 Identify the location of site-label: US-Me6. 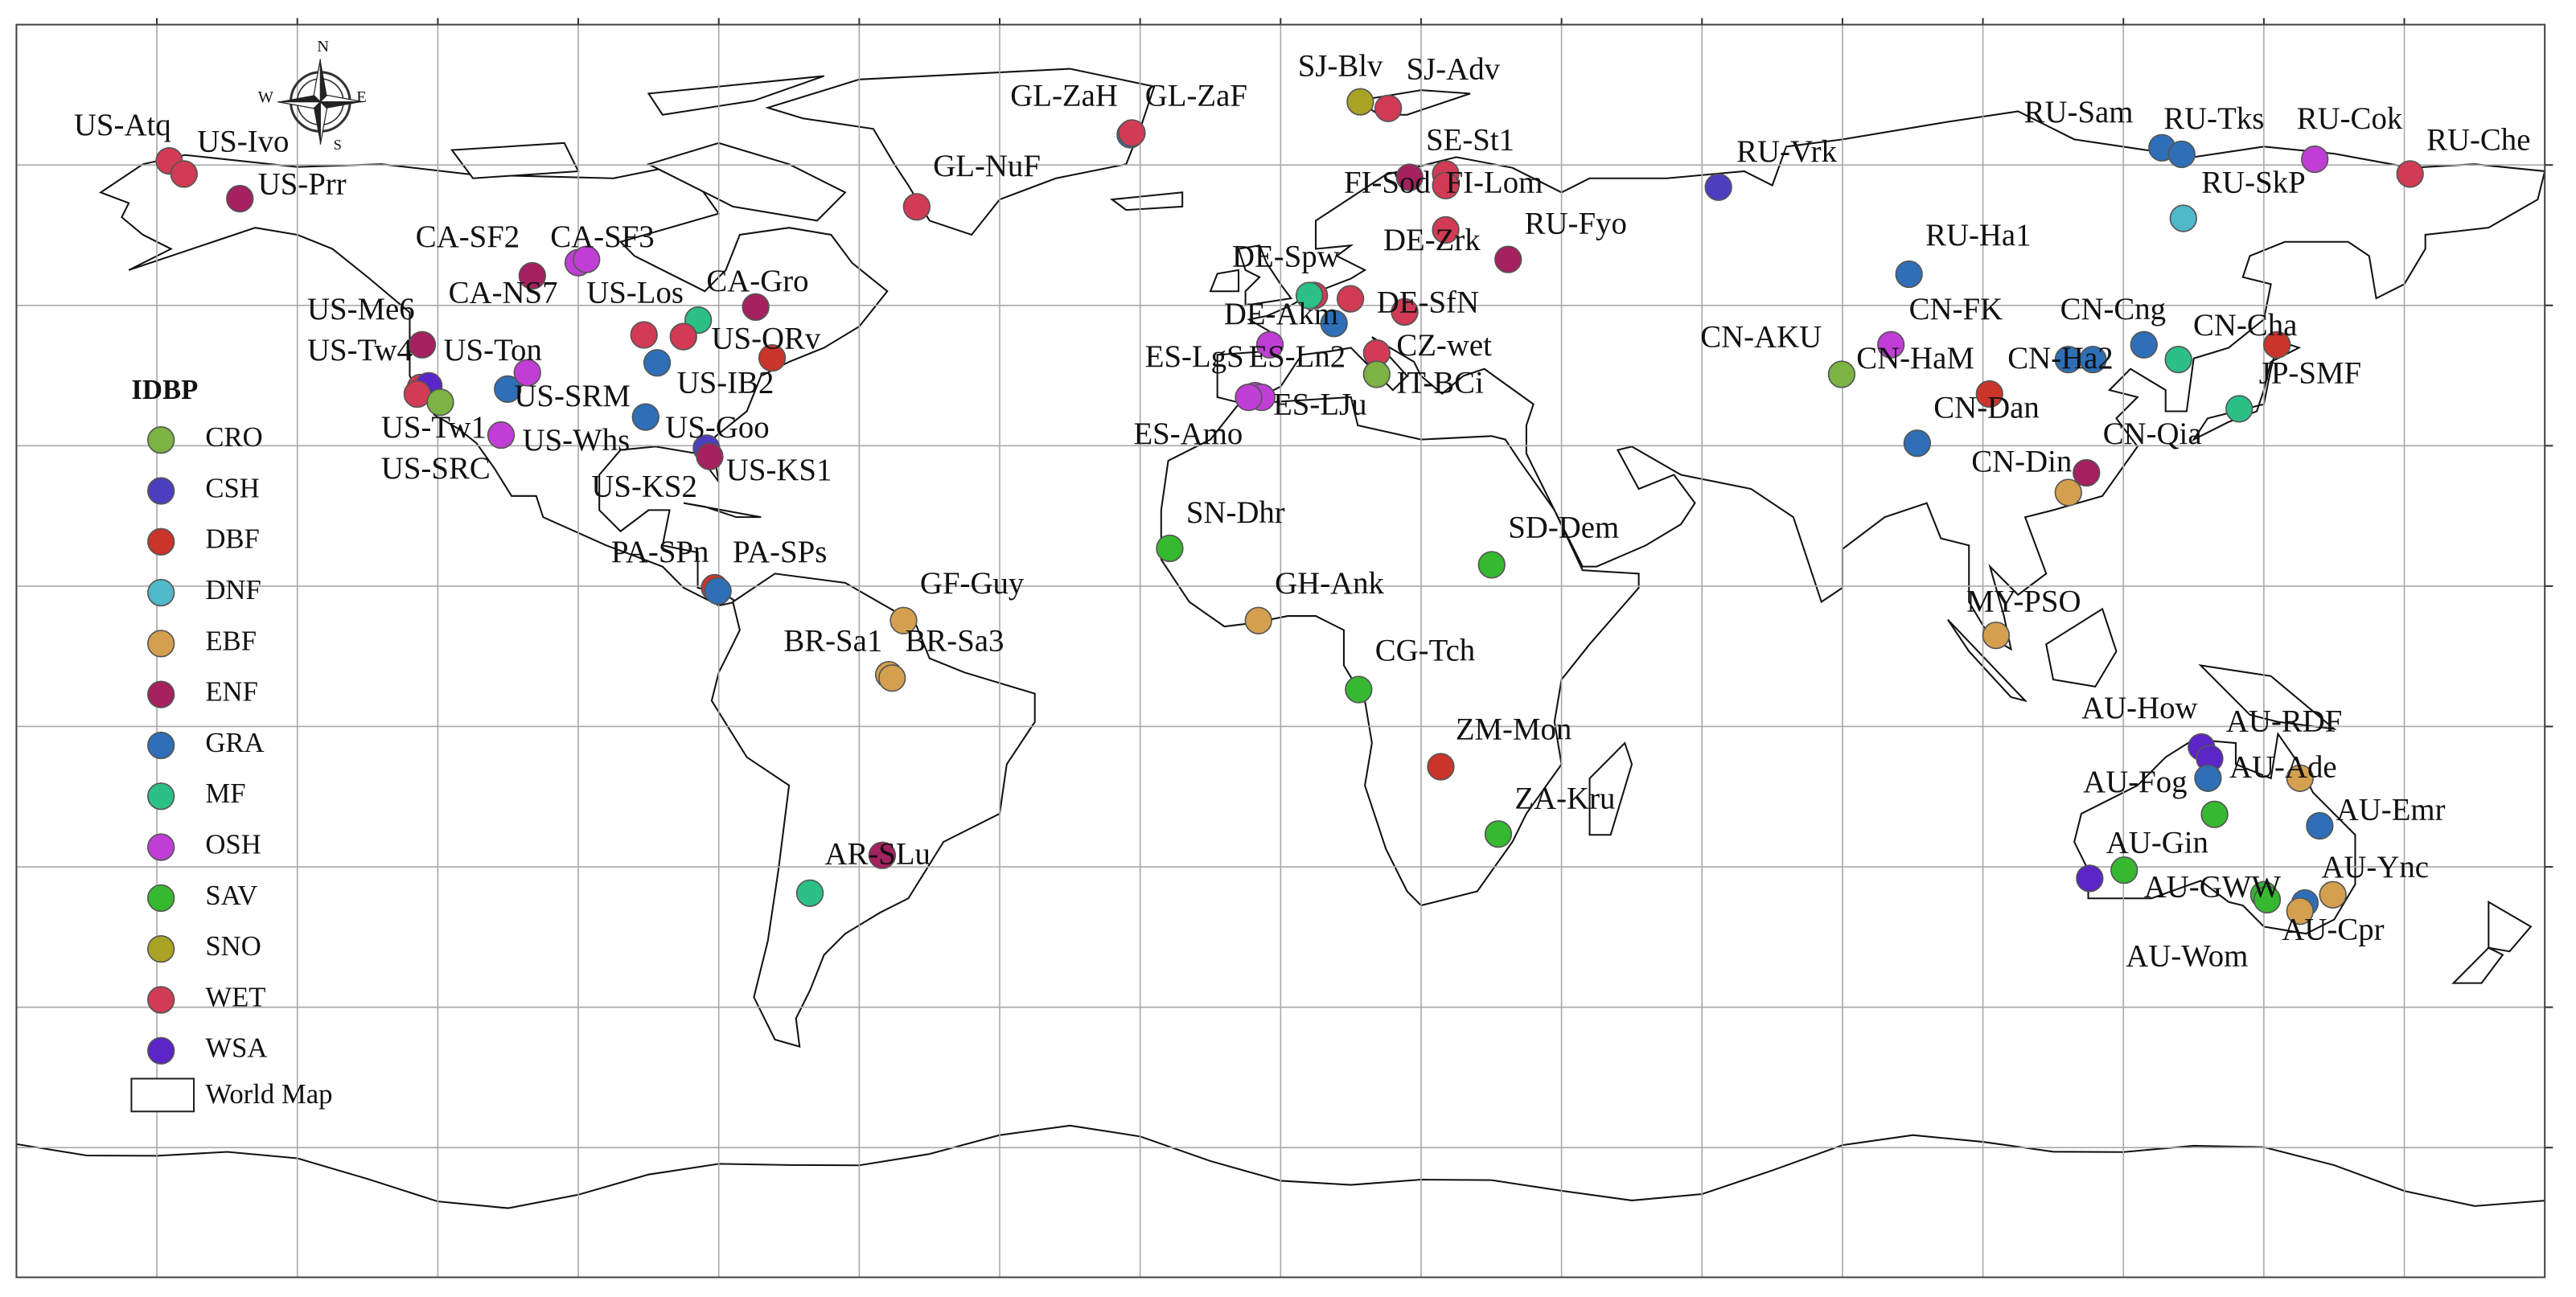
(361, 309).